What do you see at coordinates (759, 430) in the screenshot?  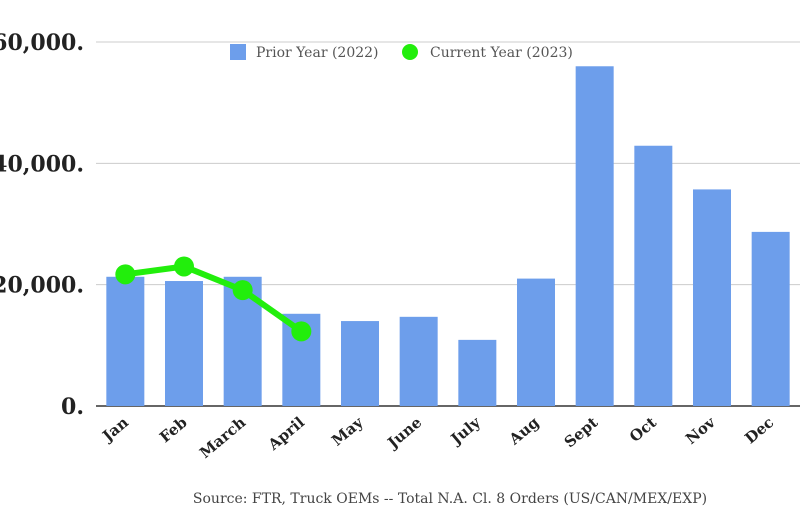 I see `x-tick-label: Dec` at bounding box center [759, 430].